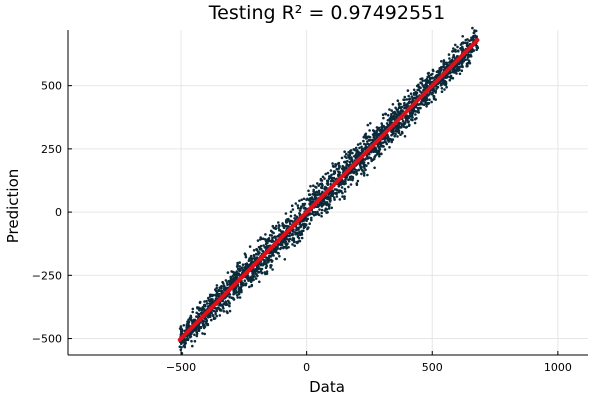 The width and height of the screenshot is (600, 400). What do you see at coordinates (47, 339) in the screenshot?
I see `y-tick-label: −500` at bounding box center [47, 339].